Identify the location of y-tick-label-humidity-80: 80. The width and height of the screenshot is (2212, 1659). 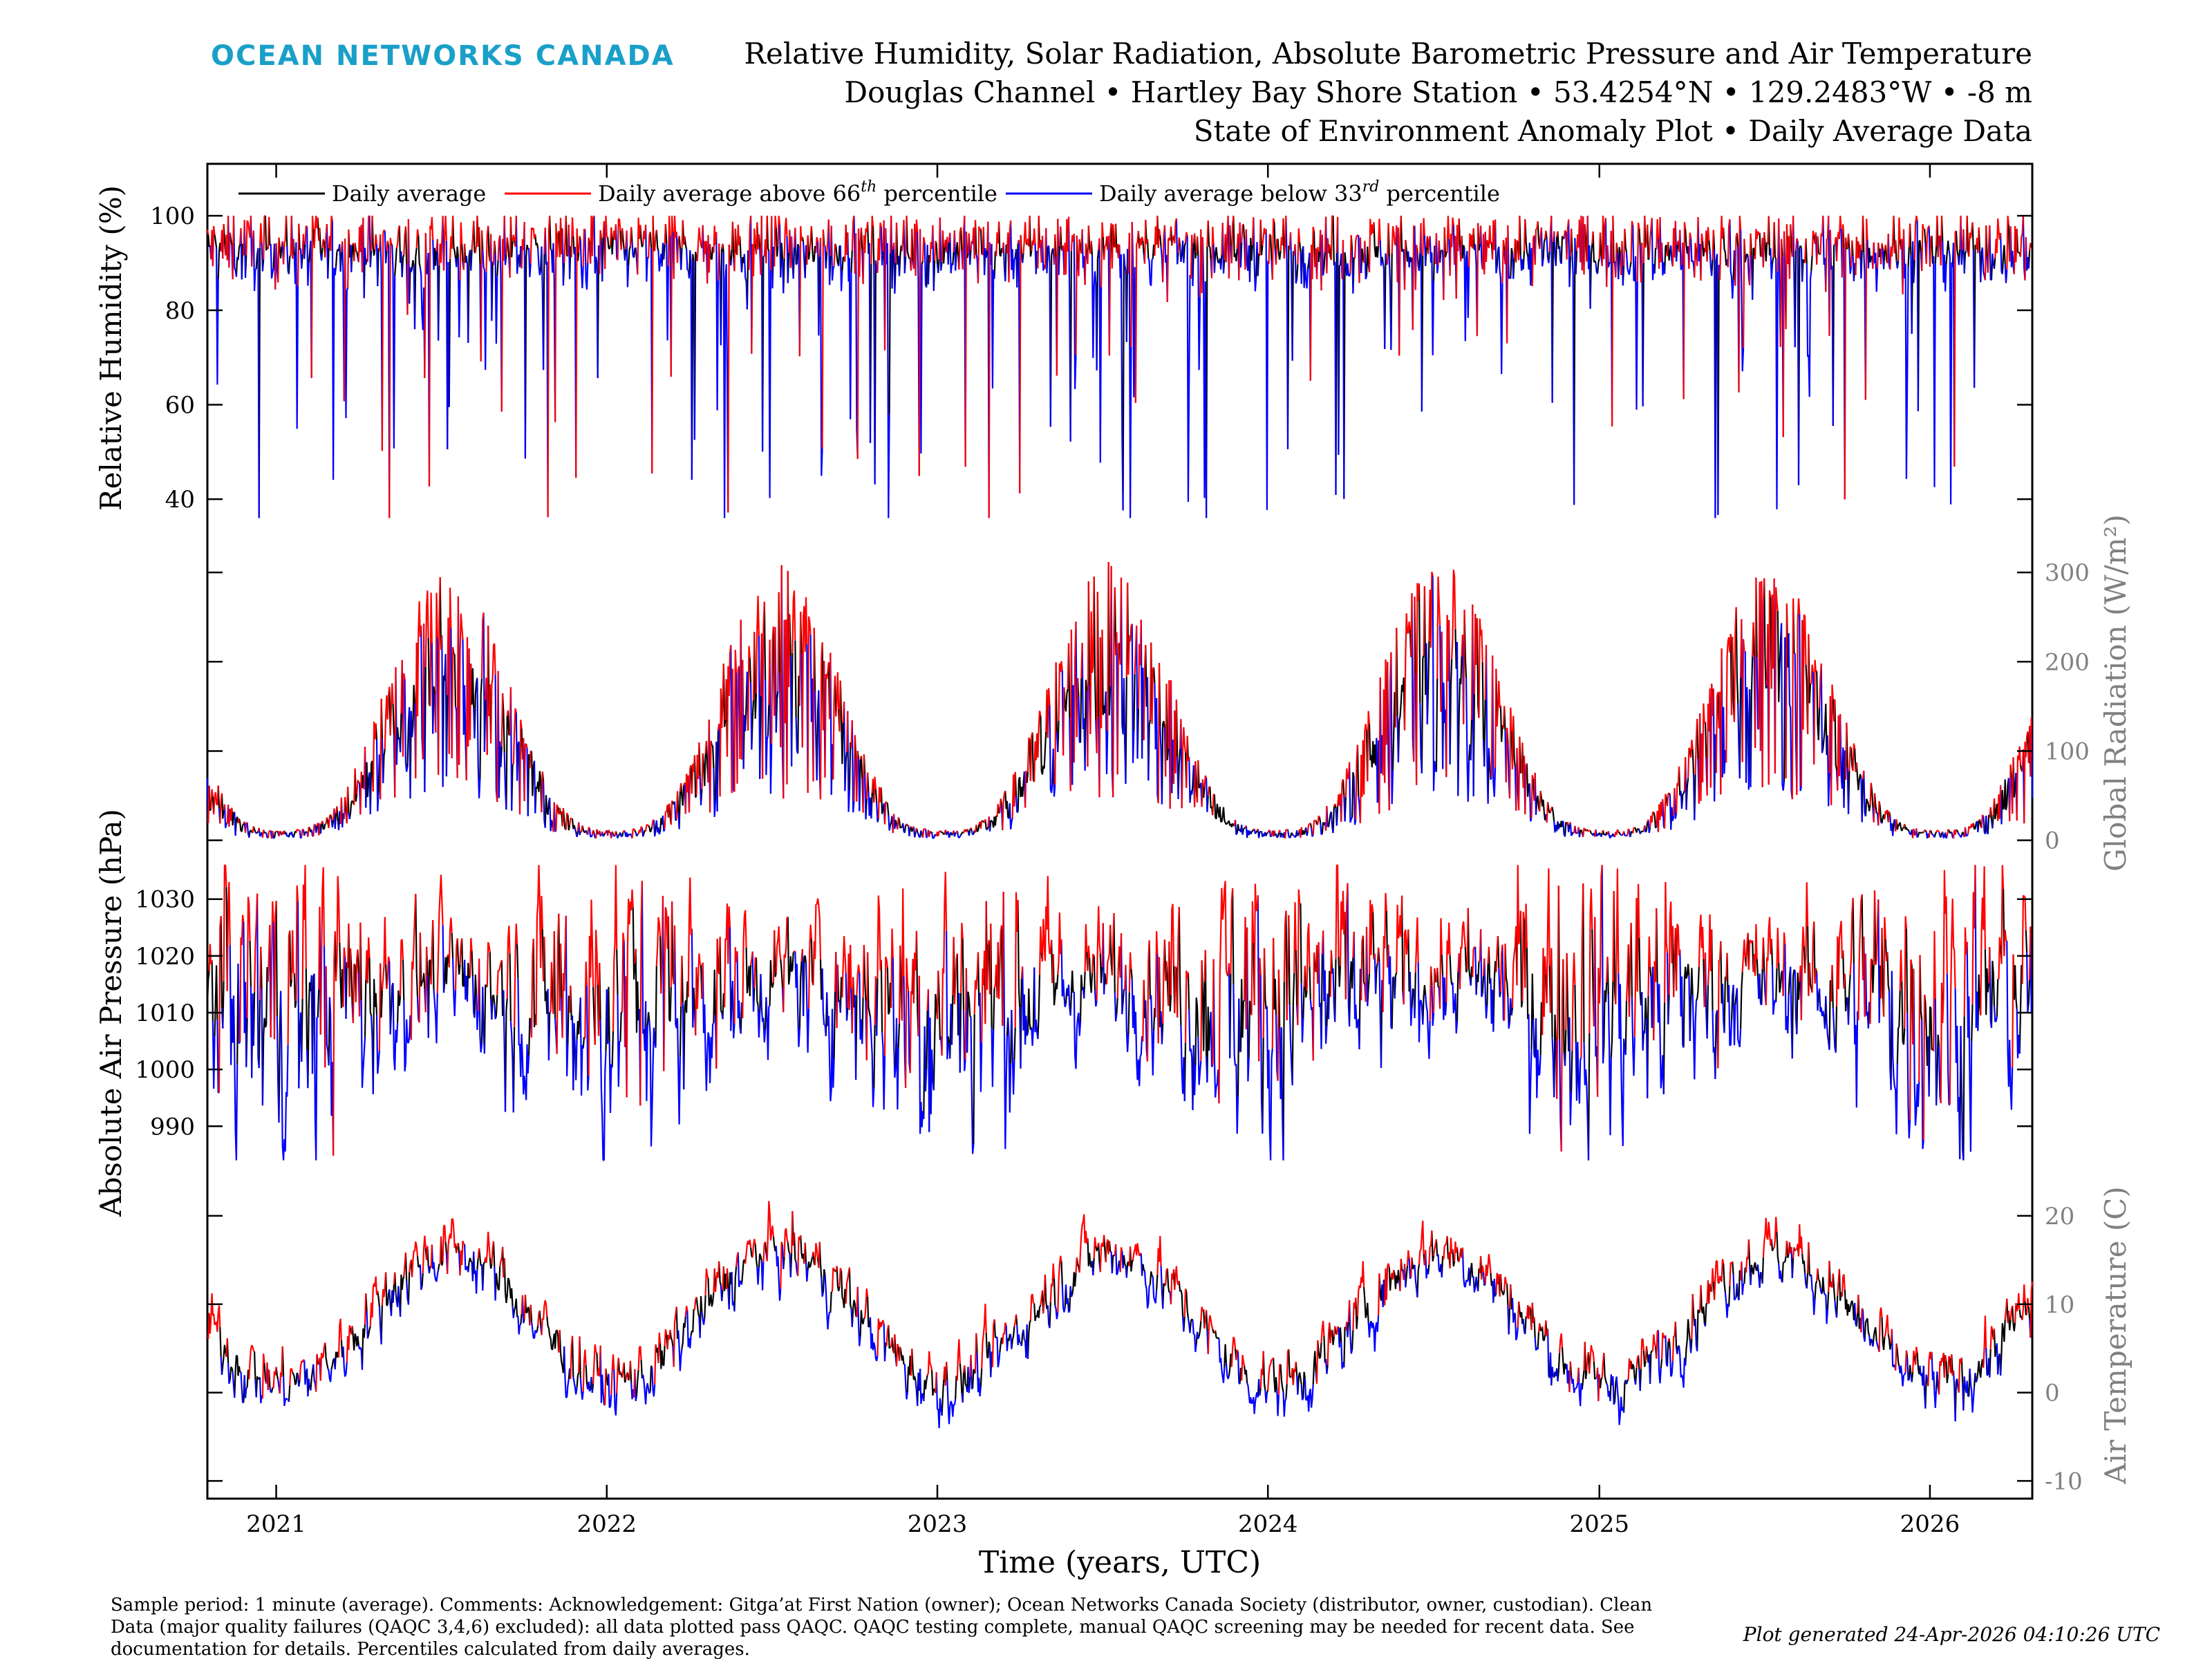
(180, 311).